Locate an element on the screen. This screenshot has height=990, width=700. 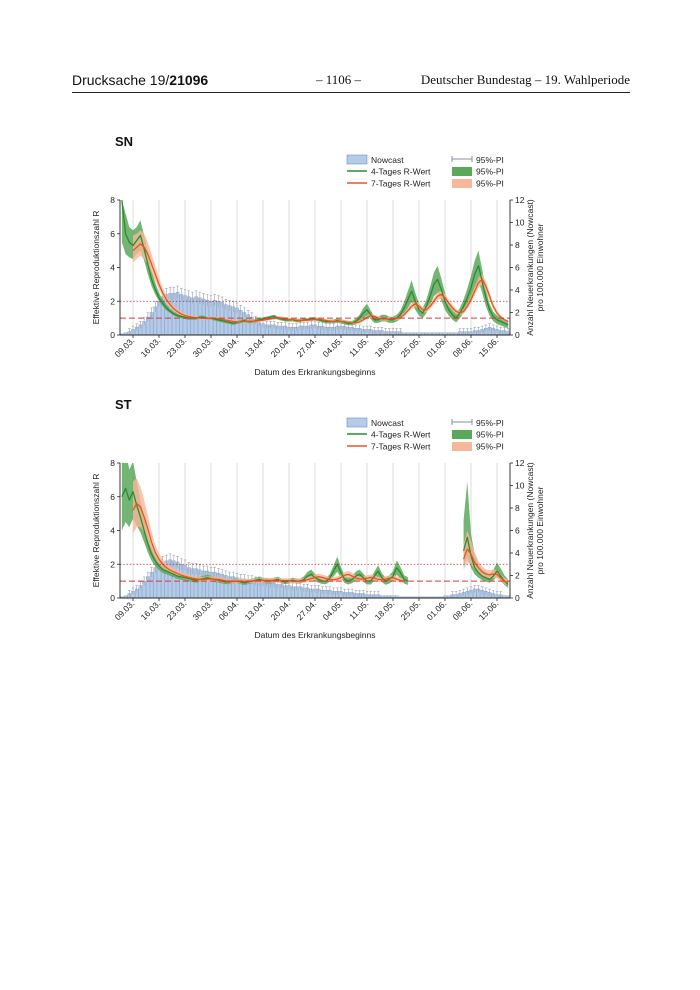
right-tick-label: 10 is located at coordinates (520, 223).